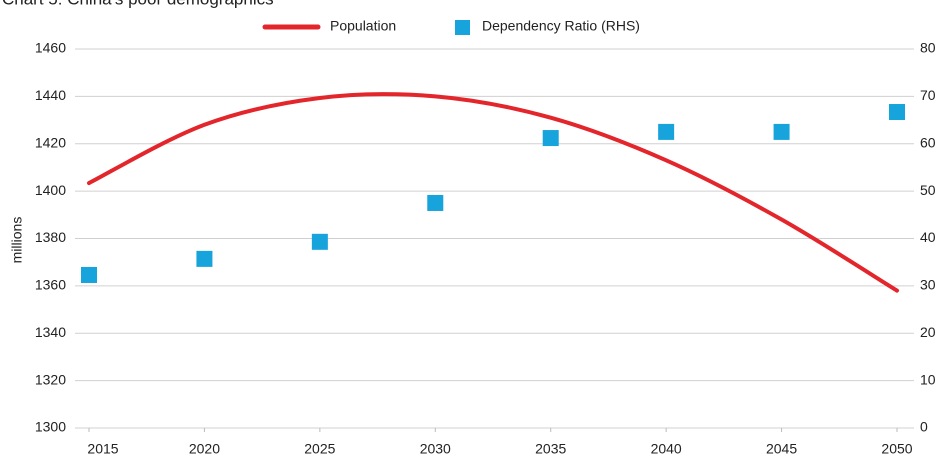  I want to click on chart-title: Chart 5: China's poor demographics, so click(138, 4).